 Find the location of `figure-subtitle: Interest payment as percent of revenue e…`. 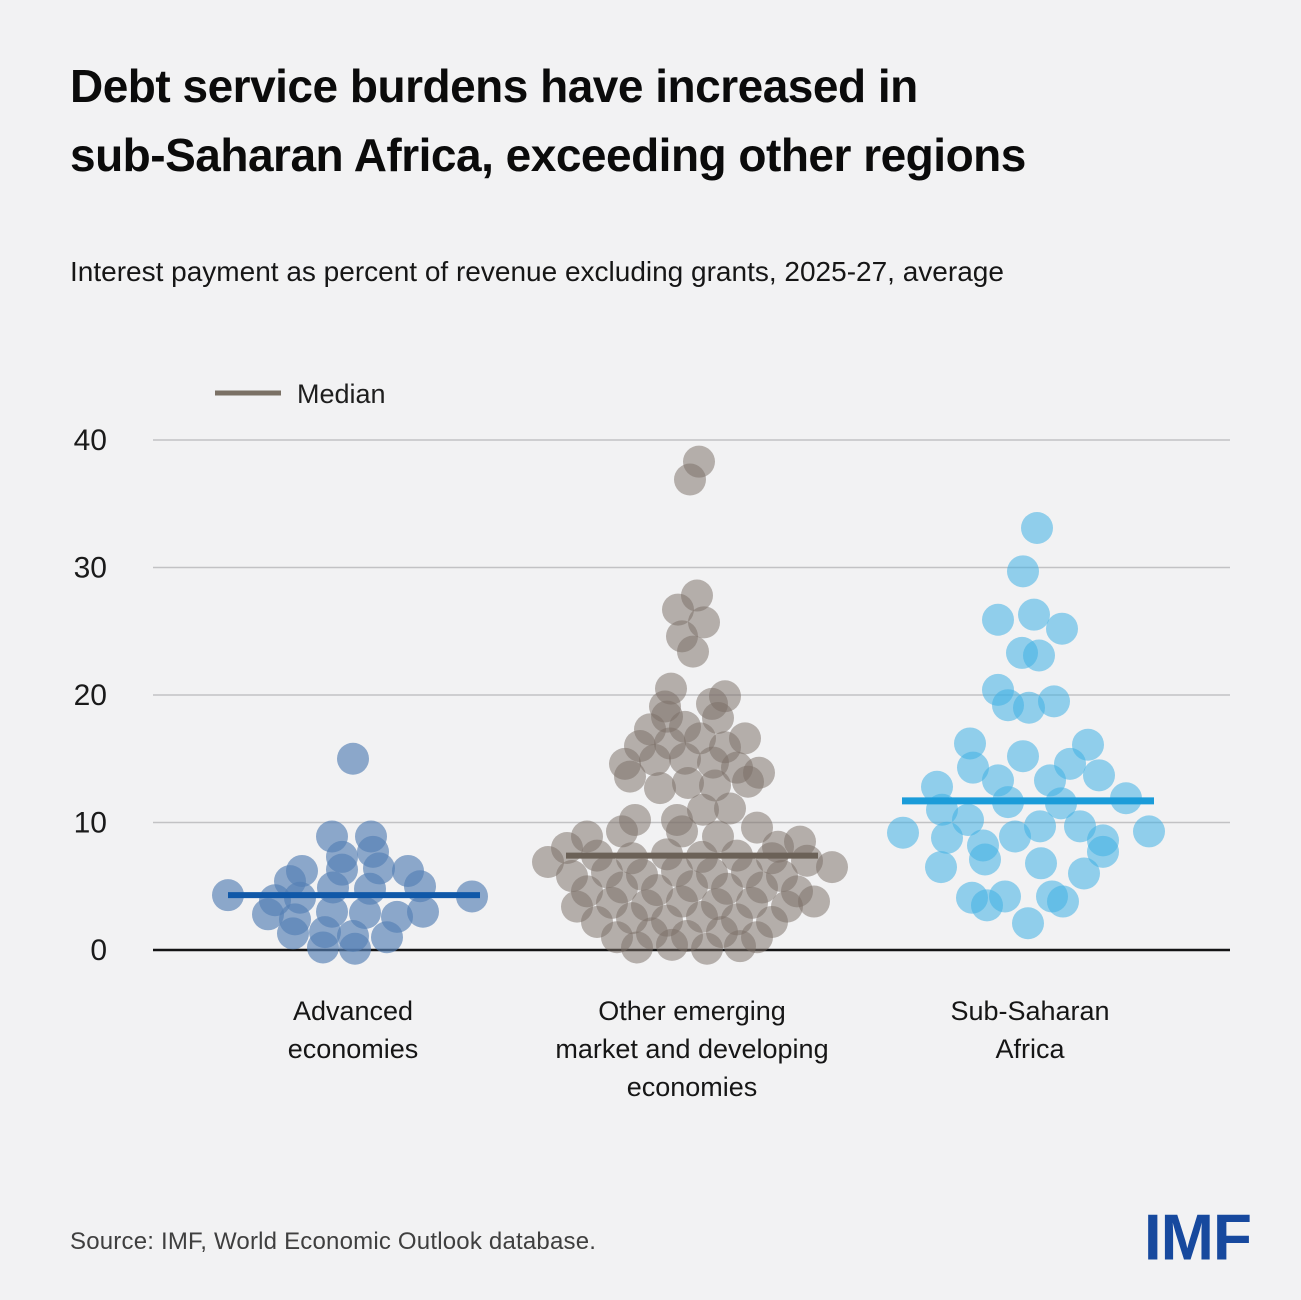

figure-subtitle: Interest payment as percent of revenue e… is located at coordinates (537, 271).